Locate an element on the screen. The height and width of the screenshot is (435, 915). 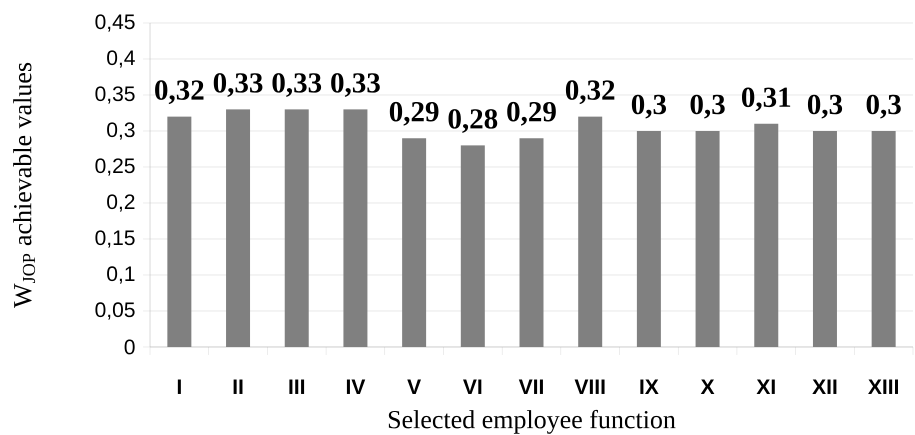
y-tick-label: 0 is located at coordinates (129, 347).